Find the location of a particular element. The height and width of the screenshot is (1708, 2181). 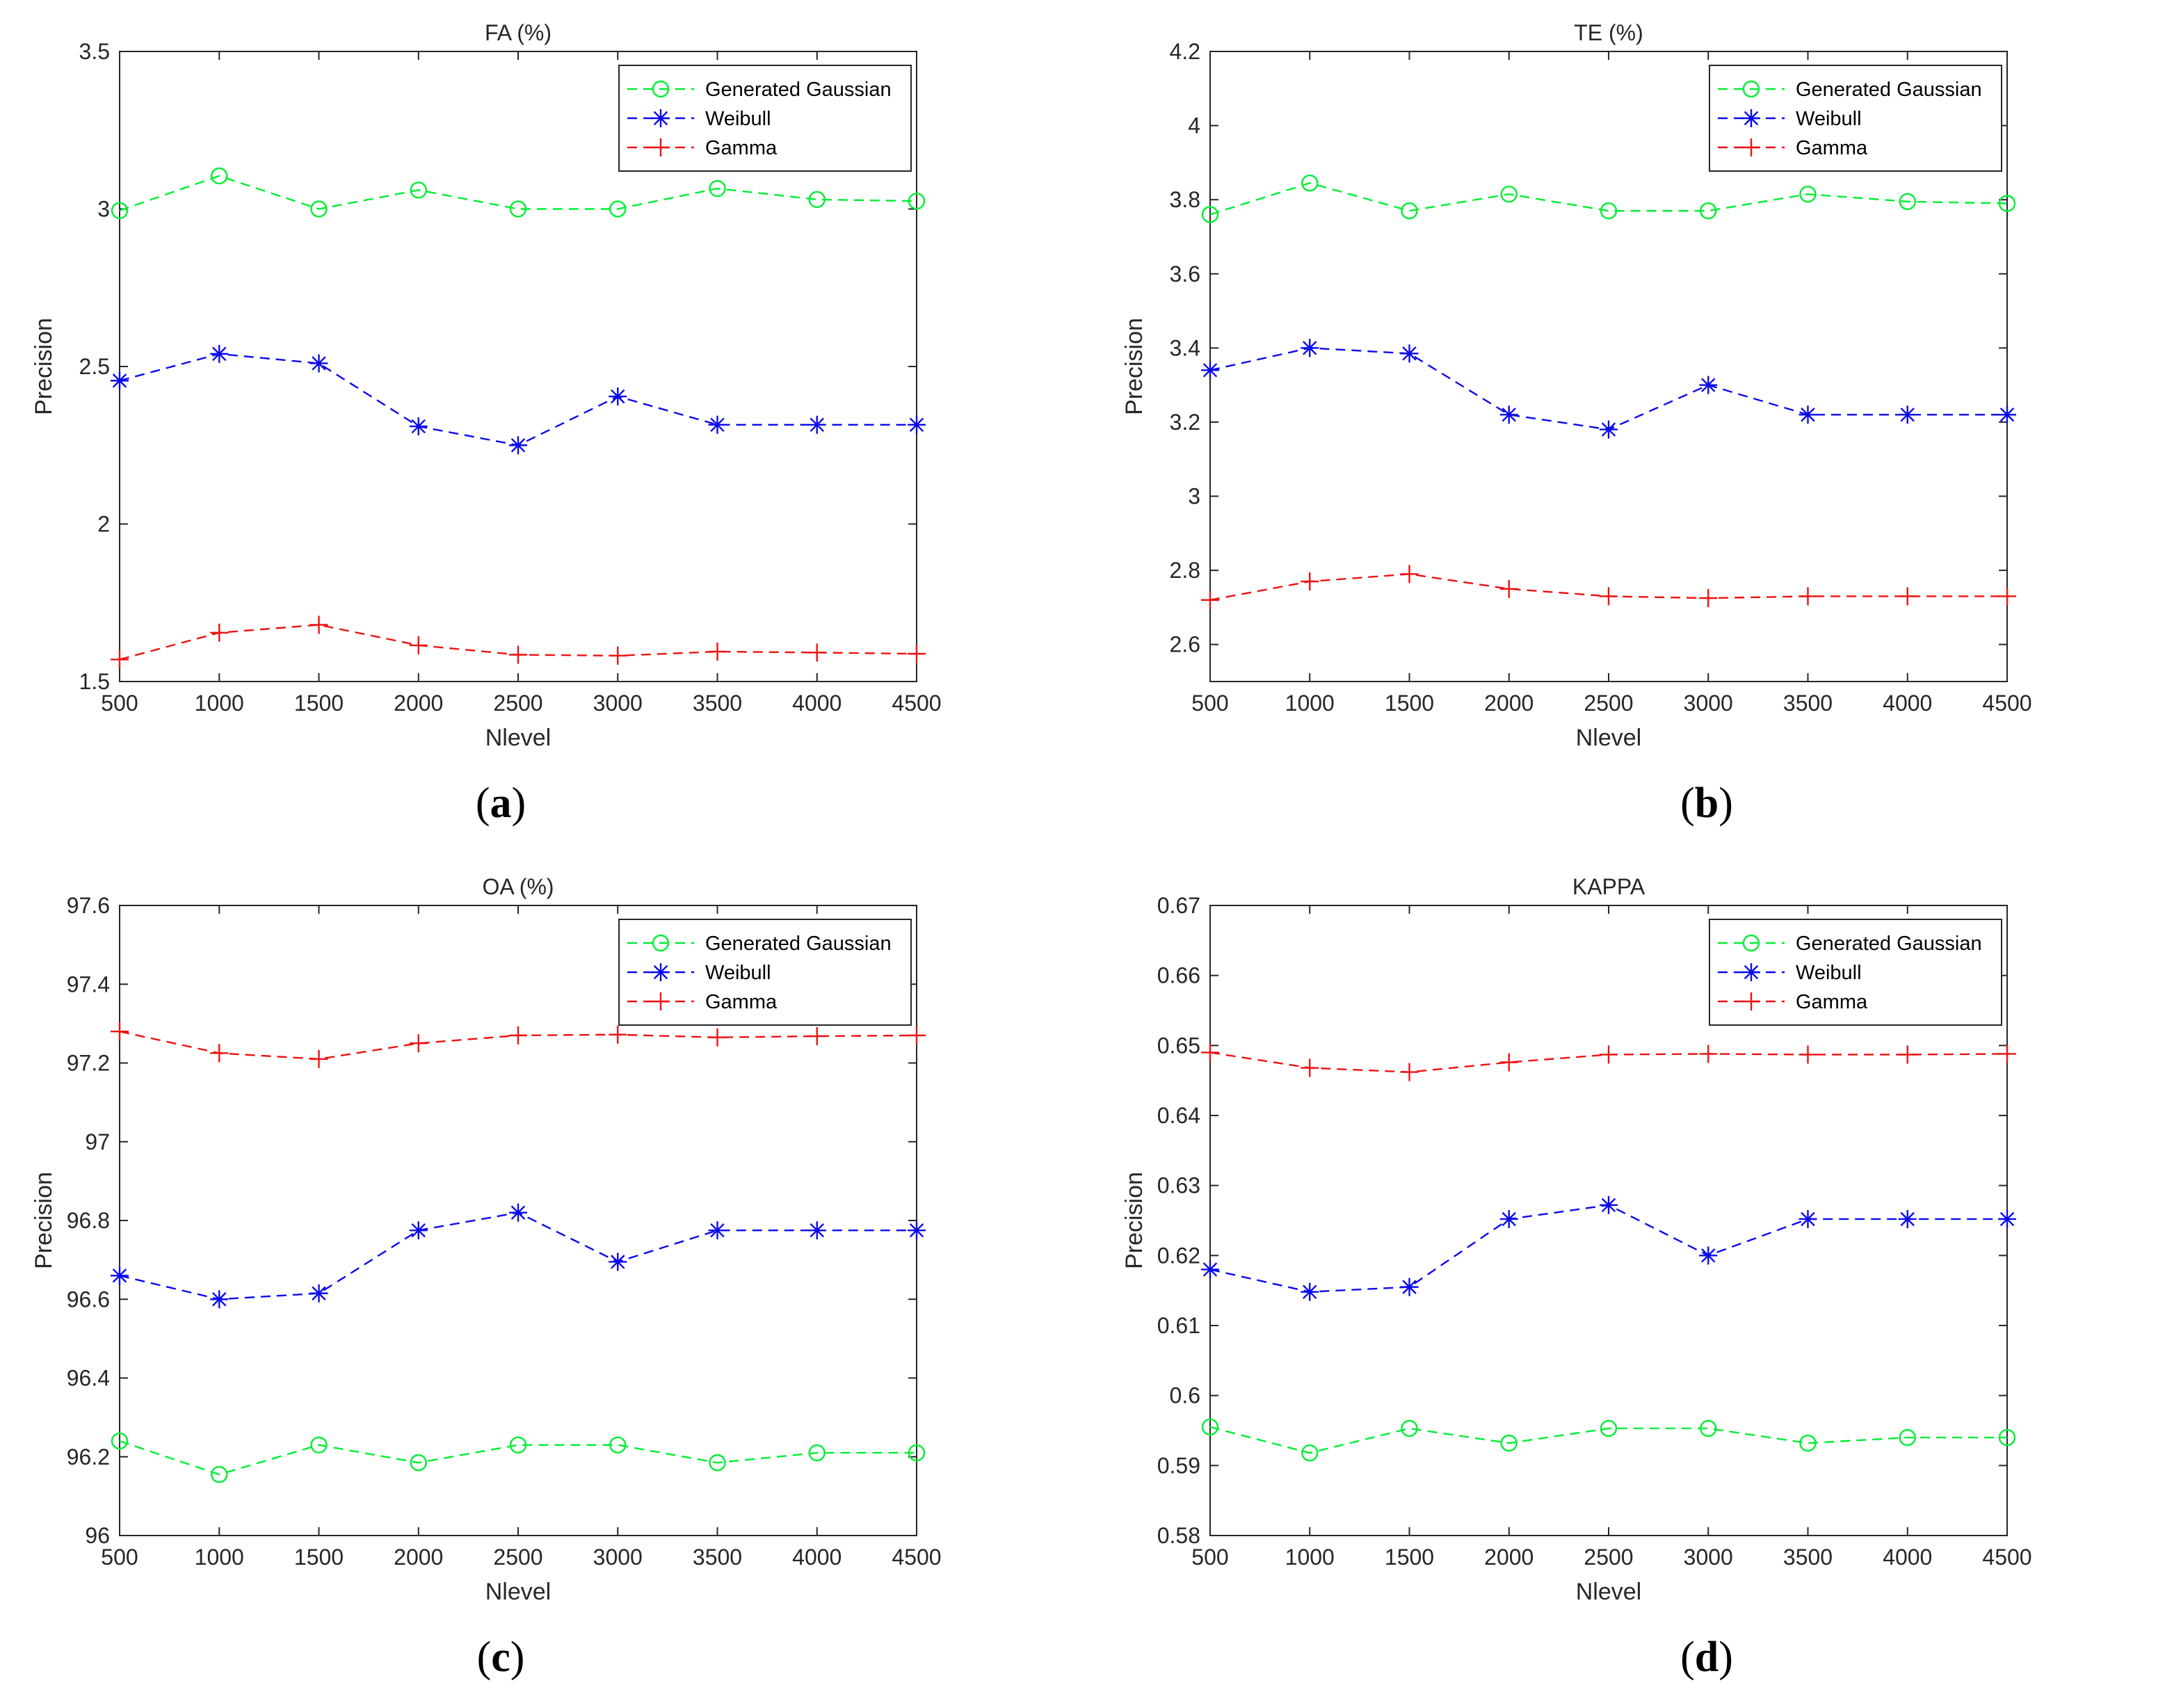

y-tick-label: 4.2 is located at coordinates (1185, 52).